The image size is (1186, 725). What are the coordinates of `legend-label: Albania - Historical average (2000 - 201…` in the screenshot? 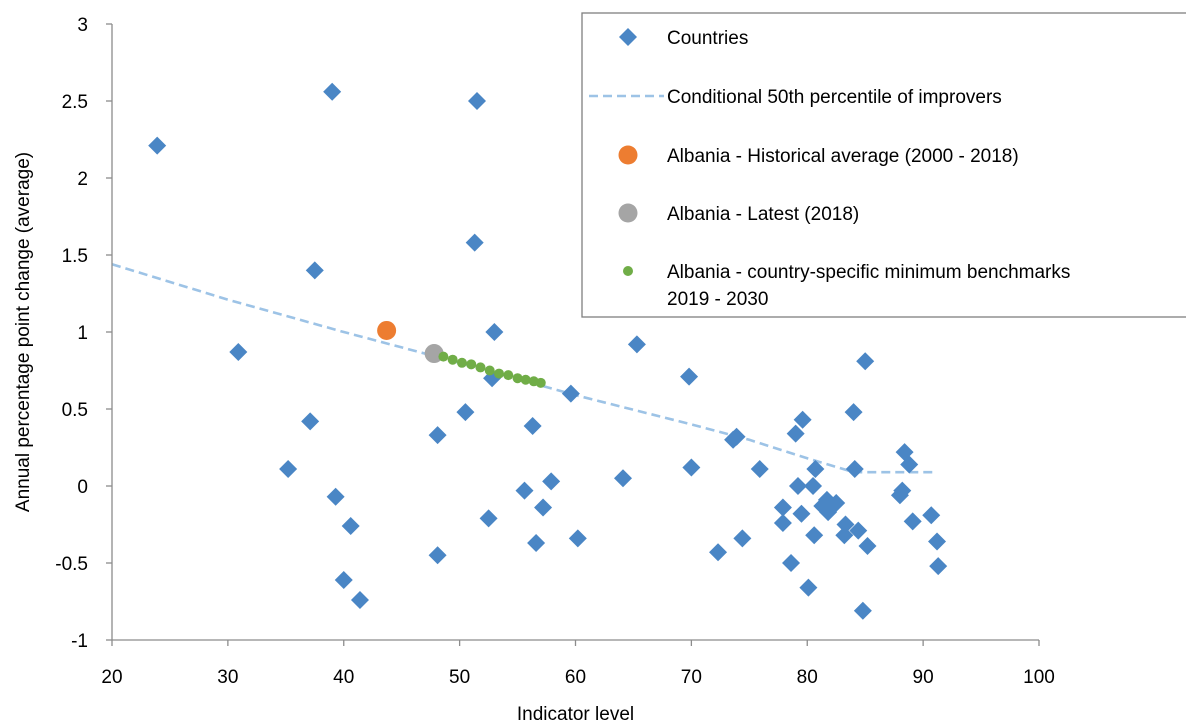 It's located at (843, 156).